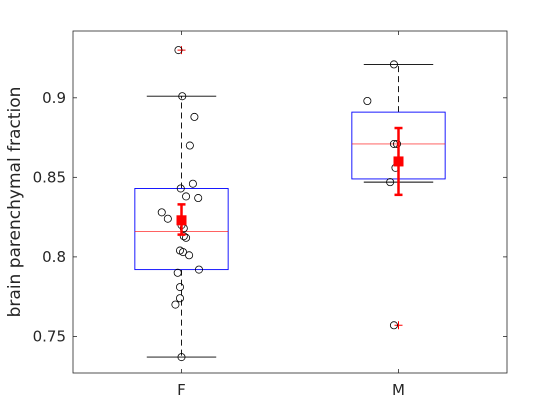 The image size is (560, 420). What do you see at coordinates (49, 177) in the screenshot?
I see `y-tick-label: 0.85` at bounding box center [49, 177].